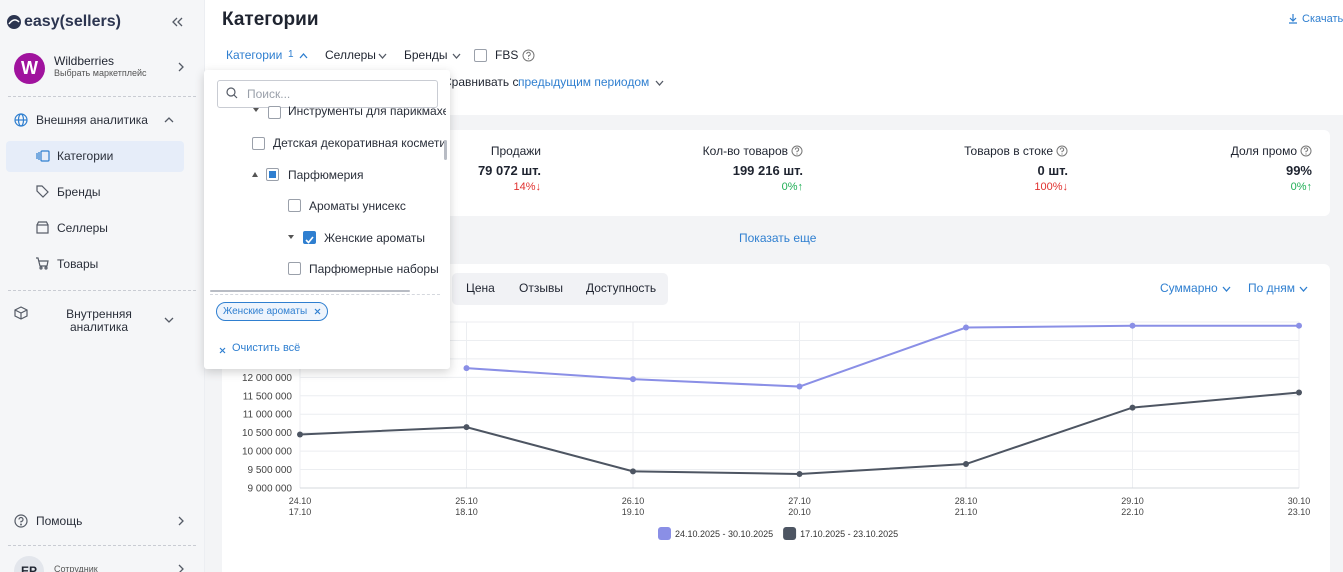 Image resolution: width=1343 pixels, height=572 pixels. I want to click on marketplace-avatar: W, so click(29, 68).